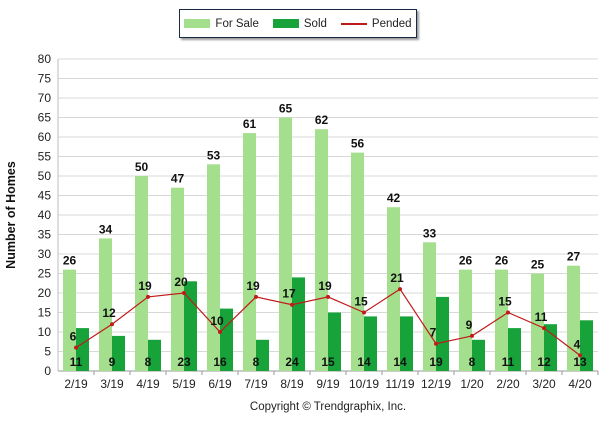 Image resolution: width=616 pixels, height=421 pixels. What do you see at coordinates (112, 362) in the screenshot?
I see `data-label-sold: 9` at bounding box center [112, 362].